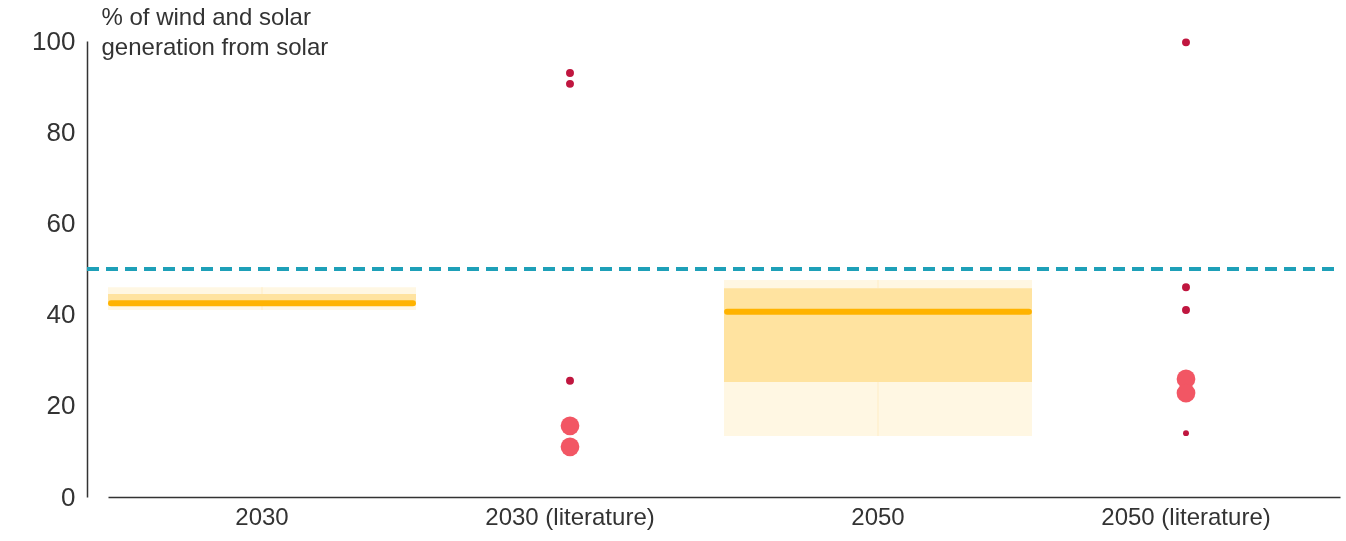 The height and width of the screenshot is (541, 1346). What do you see at coordinates (61, 131) in the screenshot?
I see `y-tick-label: 80` at bounding box center [61, 131].